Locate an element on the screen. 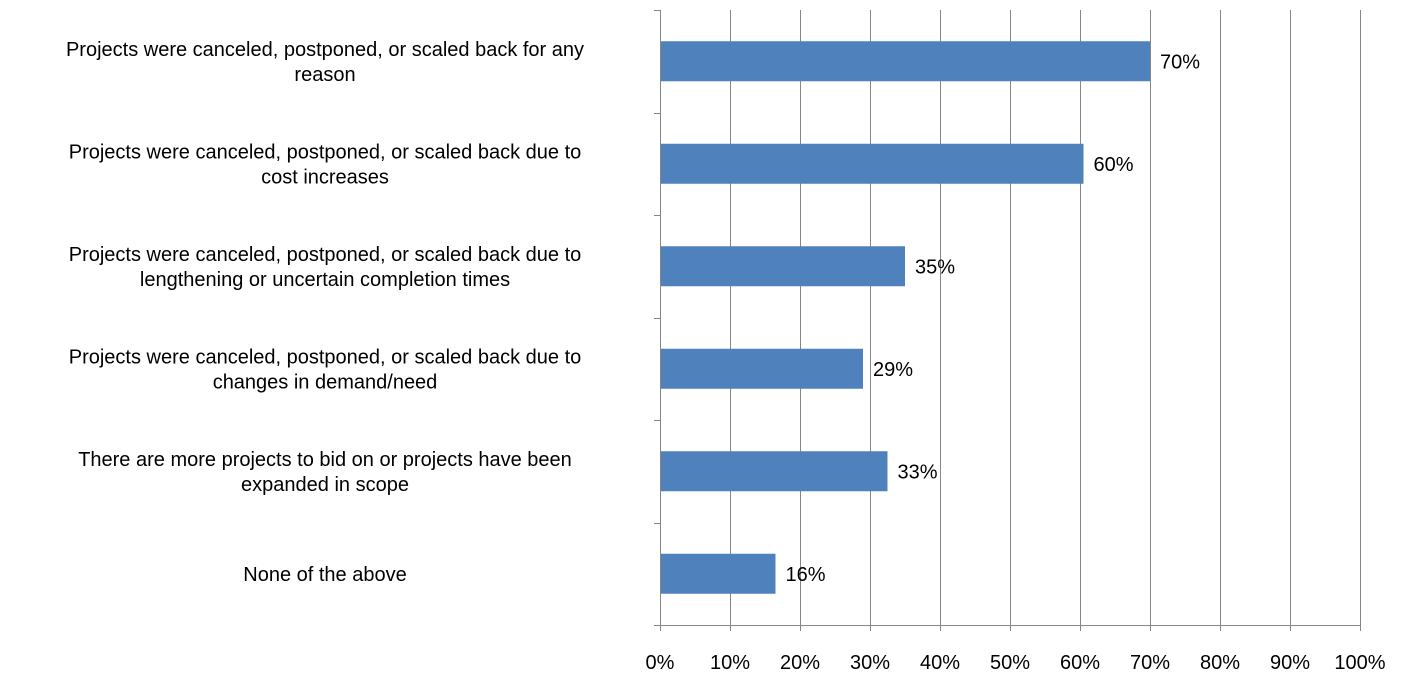 This screenshot has width=1409, height=673. x-tick-label: 70% is located at coordinates (1150, 662).